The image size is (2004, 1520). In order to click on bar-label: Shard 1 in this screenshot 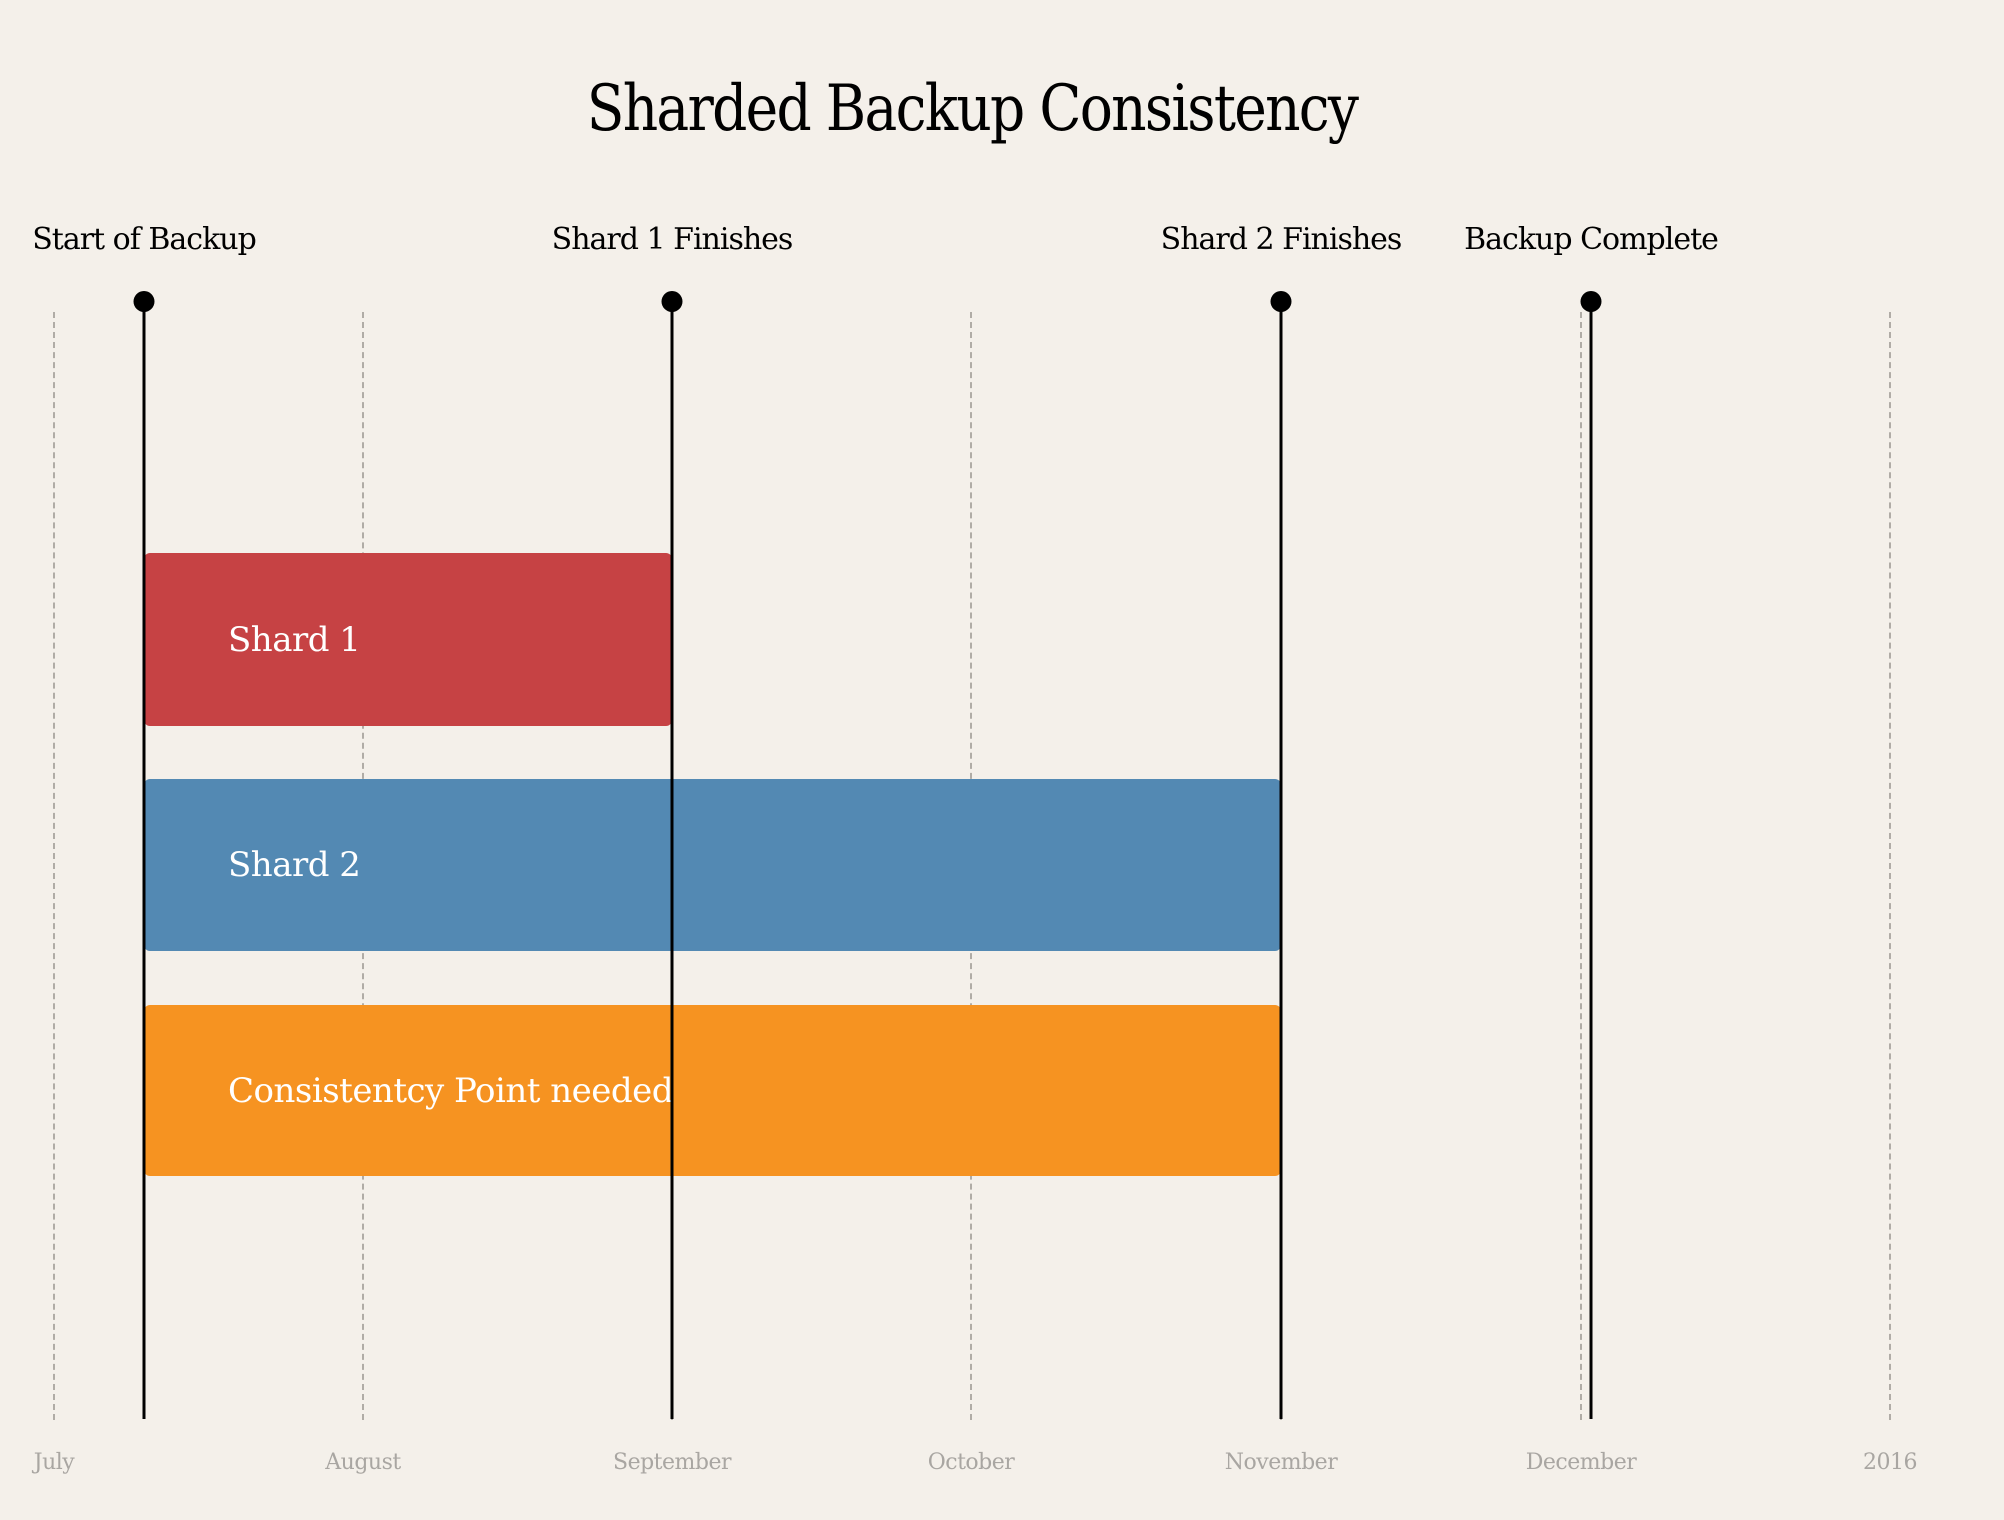, I will do `click(294, 639)`.